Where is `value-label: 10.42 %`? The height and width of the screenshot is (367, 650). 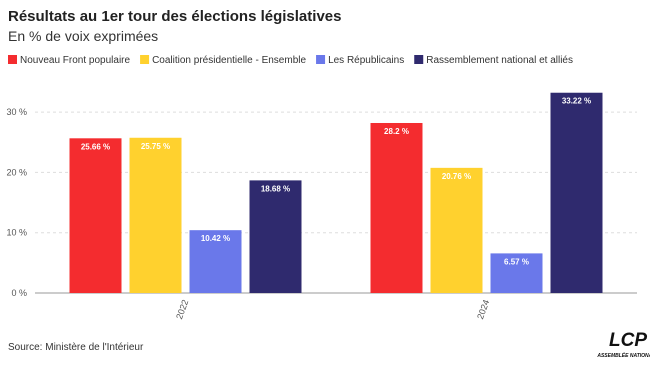 value-label: 10.42 % is located at coordinates (215, 238).